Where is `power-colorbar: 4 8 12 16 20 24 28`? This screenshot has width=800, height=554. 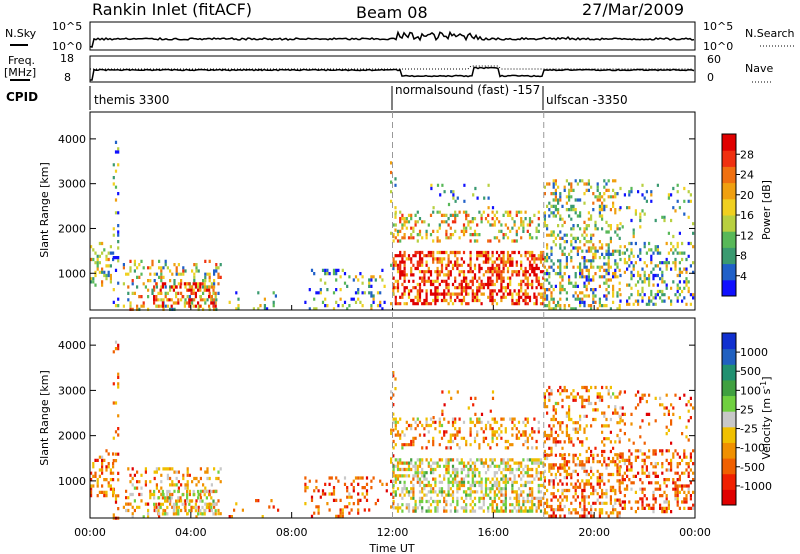 power-colorbar: 4 8 12 16 20 24 28 is located at coordinates (737, 215).